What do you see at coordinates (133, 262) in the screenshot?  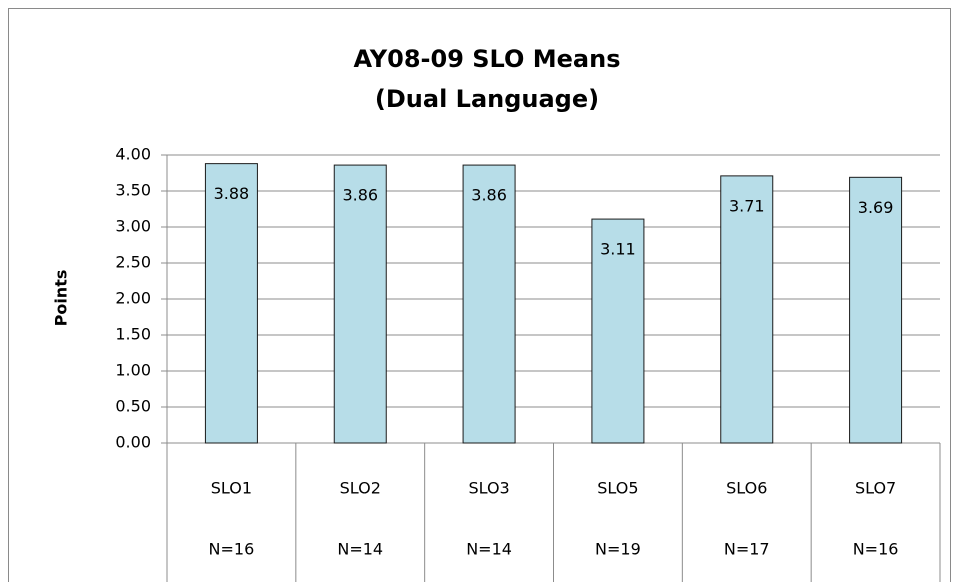 I see `y-tick-label: 2.50` at bounding box center [133, 262].